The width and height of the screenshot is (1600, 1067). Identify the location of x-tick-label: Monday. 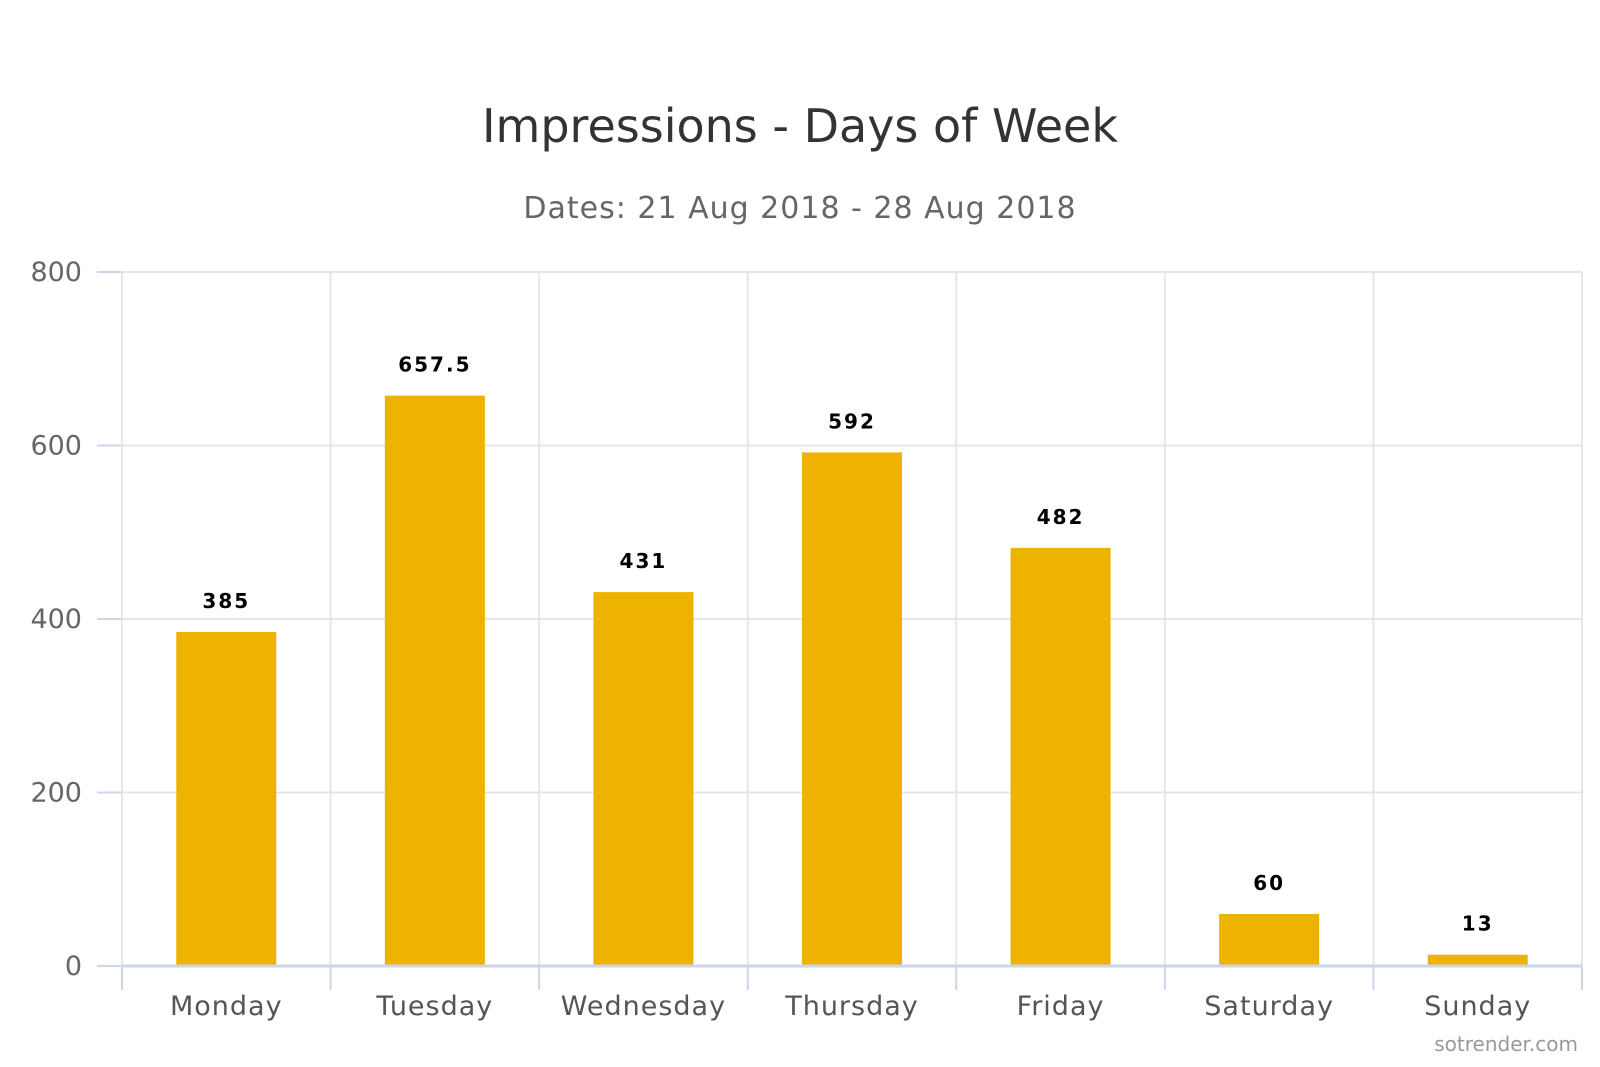
(226, 1006).